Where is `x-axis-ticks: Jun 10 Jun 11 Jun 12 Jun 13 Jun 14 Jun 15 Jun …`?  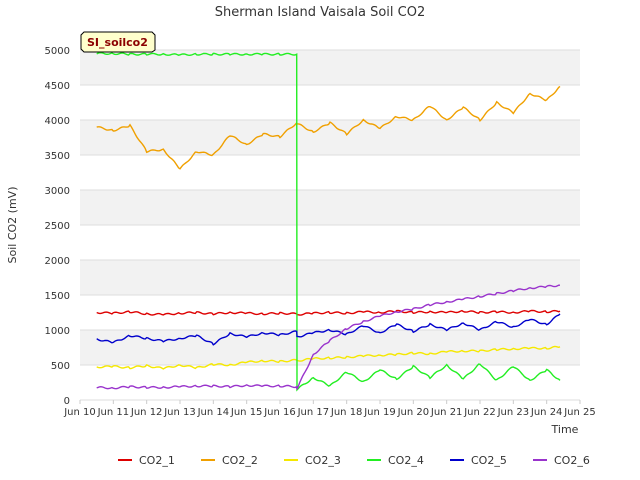
x-axis-ticks: Jun 10 Jun 11 Jun 12 Jun 13 Jun 14 Jun 15 Jun … is located at coordinates (329, 409).